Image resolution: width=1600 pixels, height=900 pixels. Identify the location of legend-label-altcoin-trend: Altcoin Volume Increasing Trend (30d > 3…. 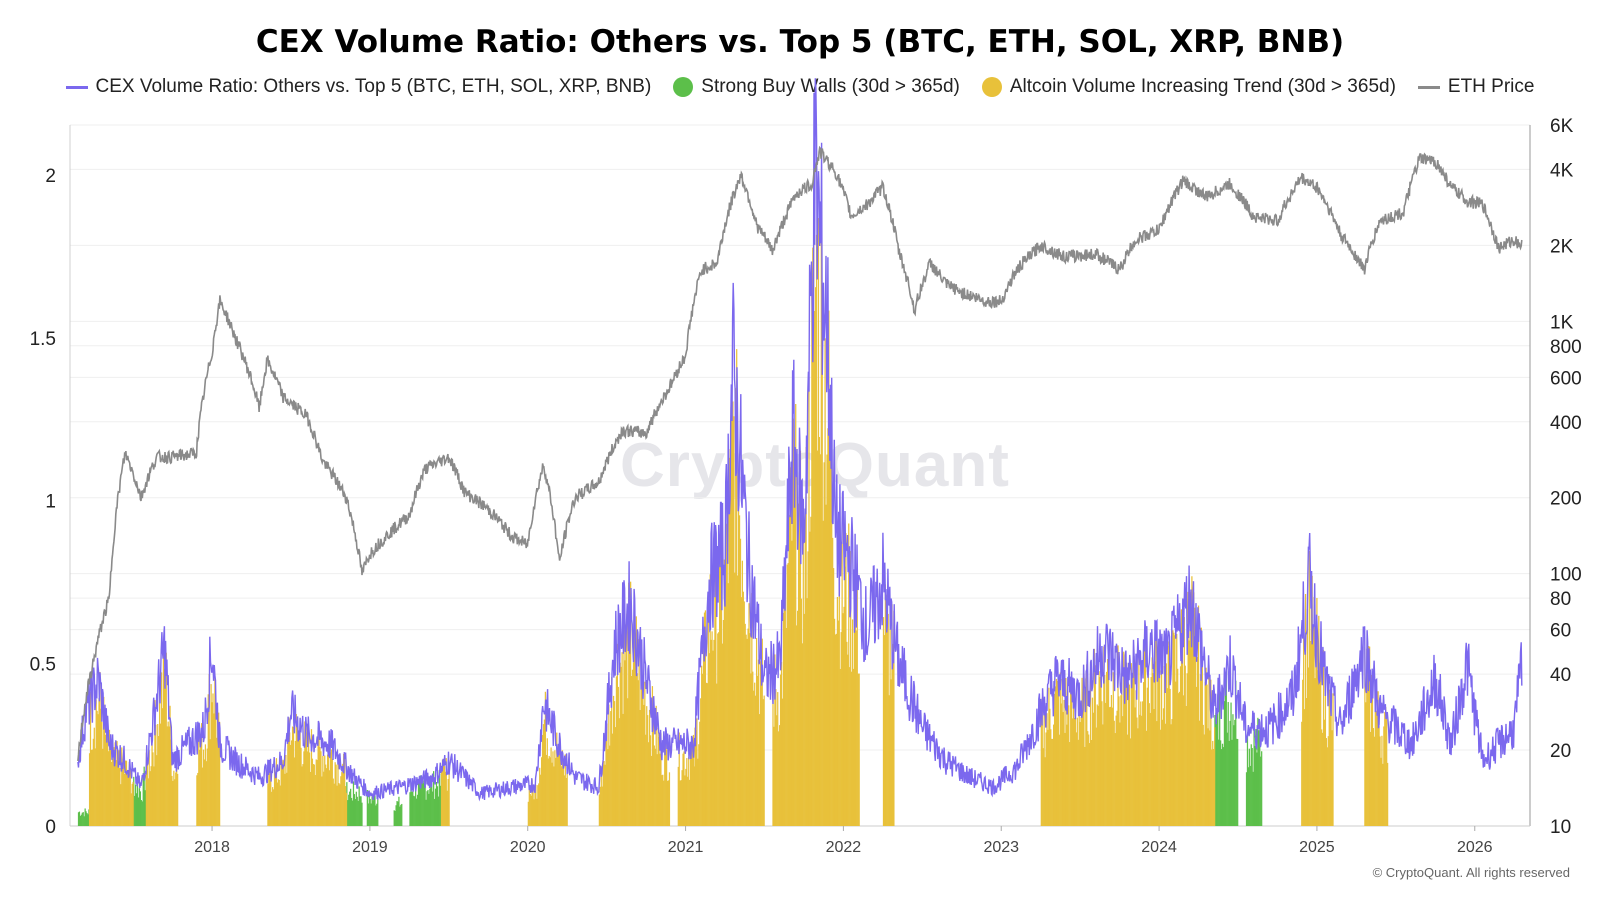
(1202, 86).